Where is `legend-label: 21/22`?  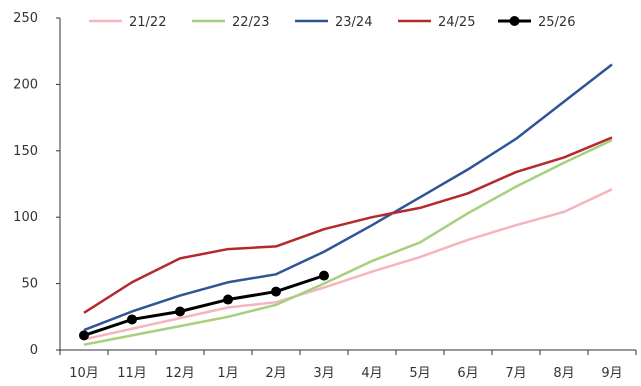 legend-label: 21/22 is located at coordinates (147, 22).